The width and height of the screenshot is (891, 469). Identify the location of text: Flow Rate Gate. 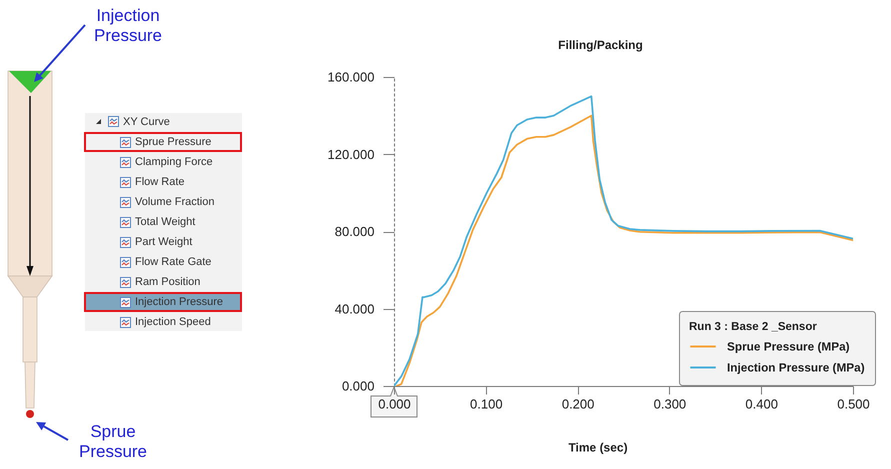
(173, 262).